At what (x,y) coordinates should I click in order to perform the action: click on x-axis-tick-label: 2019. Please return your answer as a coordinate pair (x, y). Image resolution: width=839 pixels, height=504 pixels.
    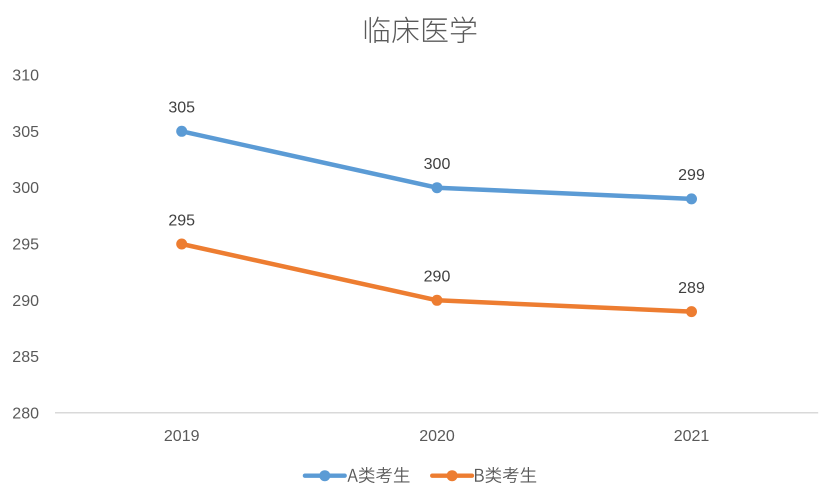
    Looking at the image, I should click on (182, 436).